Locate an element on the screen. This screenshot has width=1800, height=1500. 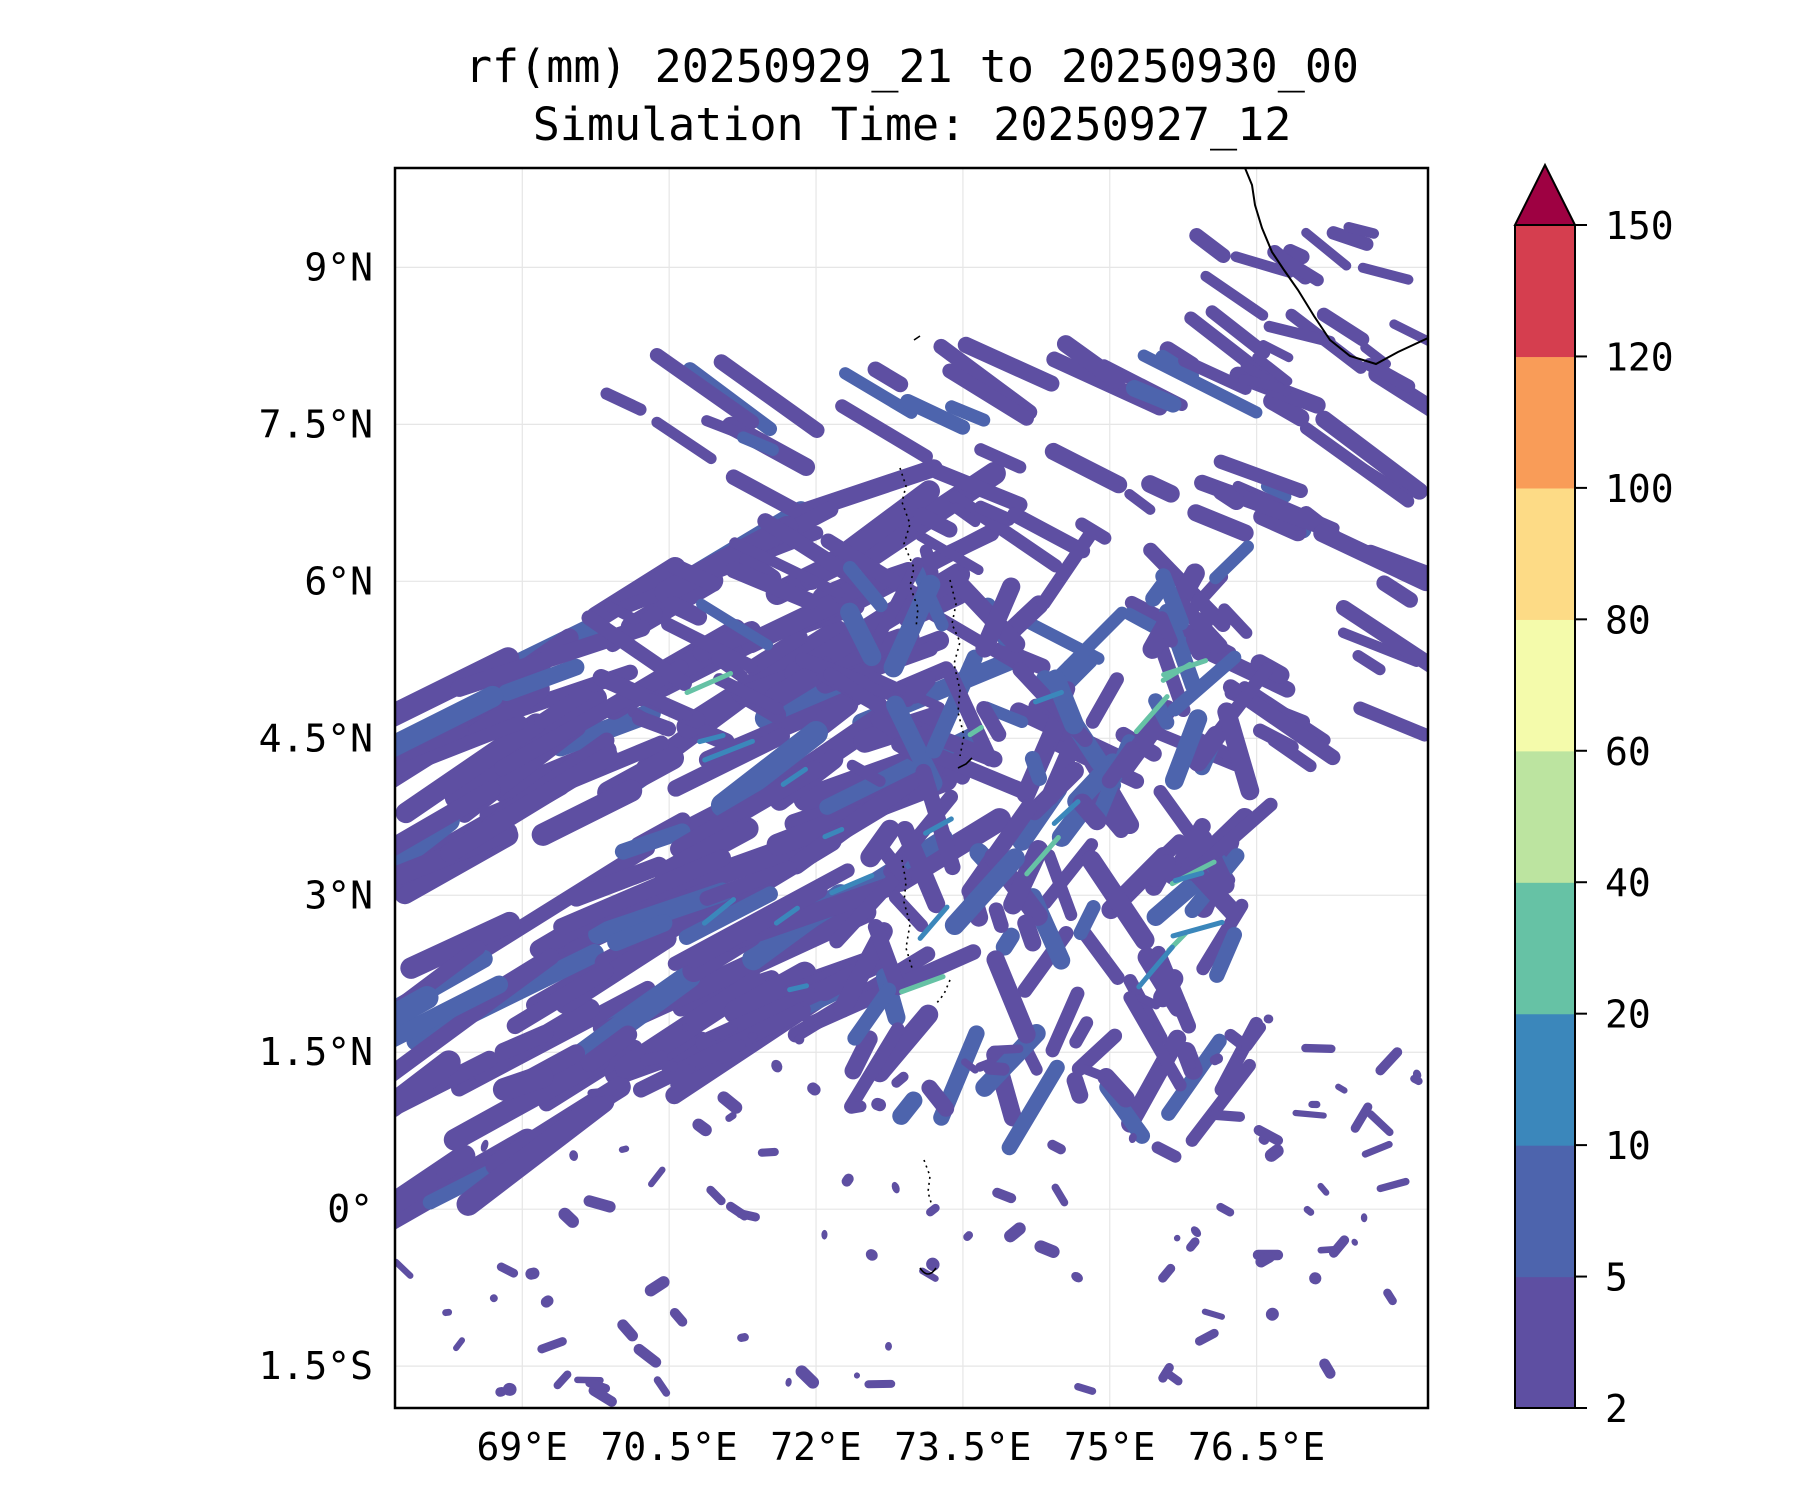
lat-tick-label: 7.5°N is located at coordinates (316, 424).